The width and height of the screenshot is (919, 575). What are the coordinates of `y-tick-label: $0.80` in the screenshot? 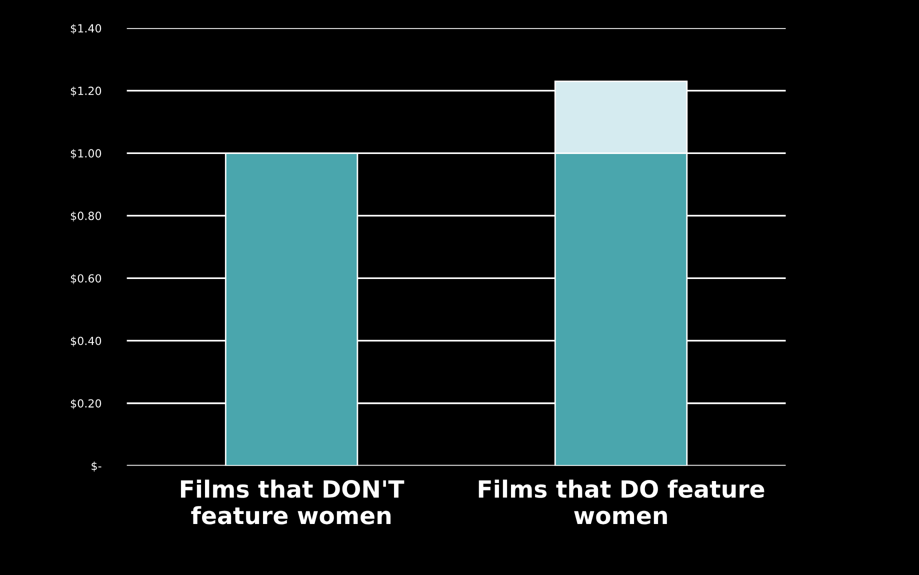 It's located at (86, 216).